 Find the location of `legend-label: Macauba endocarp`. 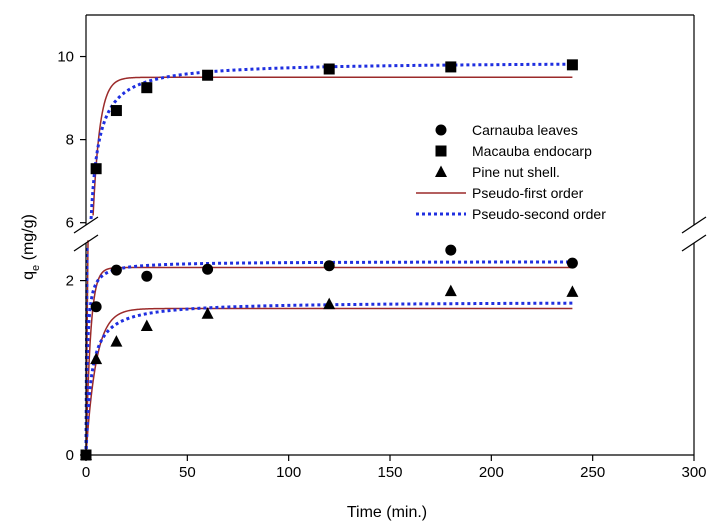

legend-label: Macauba endocarp is located at coordinates (532, 151).